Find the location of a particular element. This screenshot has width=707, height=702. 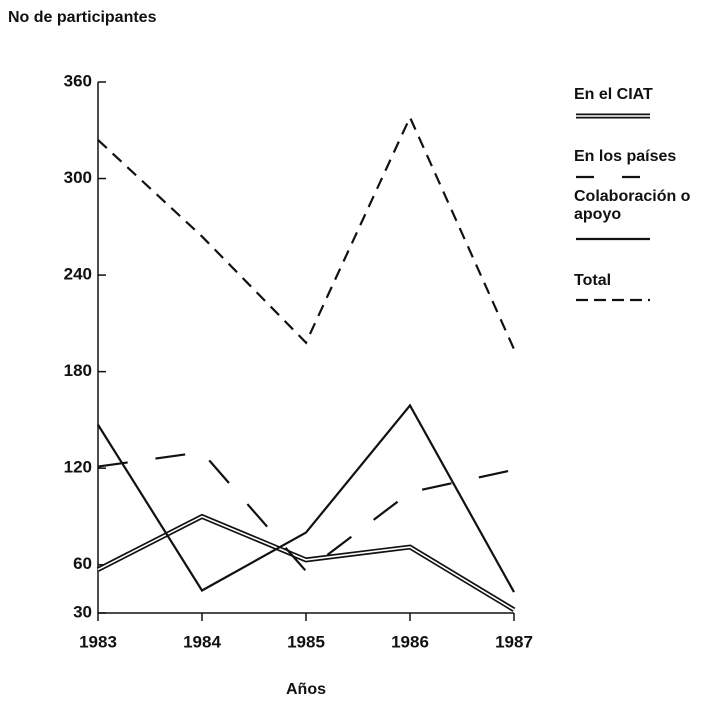

y-tick-label: 120 is located at coordinates (78, 467).